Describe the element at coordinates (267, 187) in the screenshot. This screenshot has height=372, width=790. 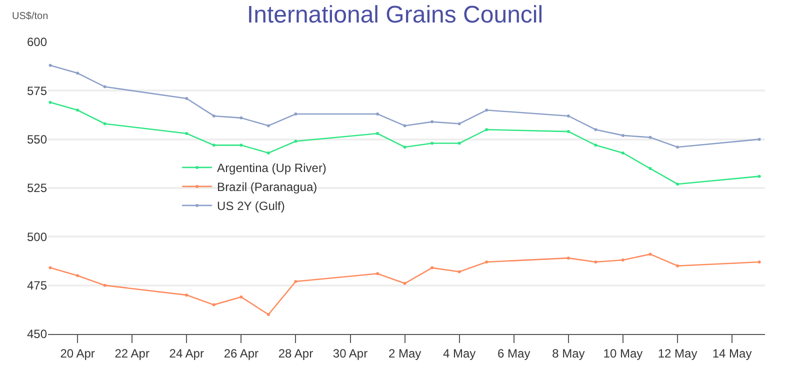
I see `legend-label: Brazil (Paranagua)` at that location.